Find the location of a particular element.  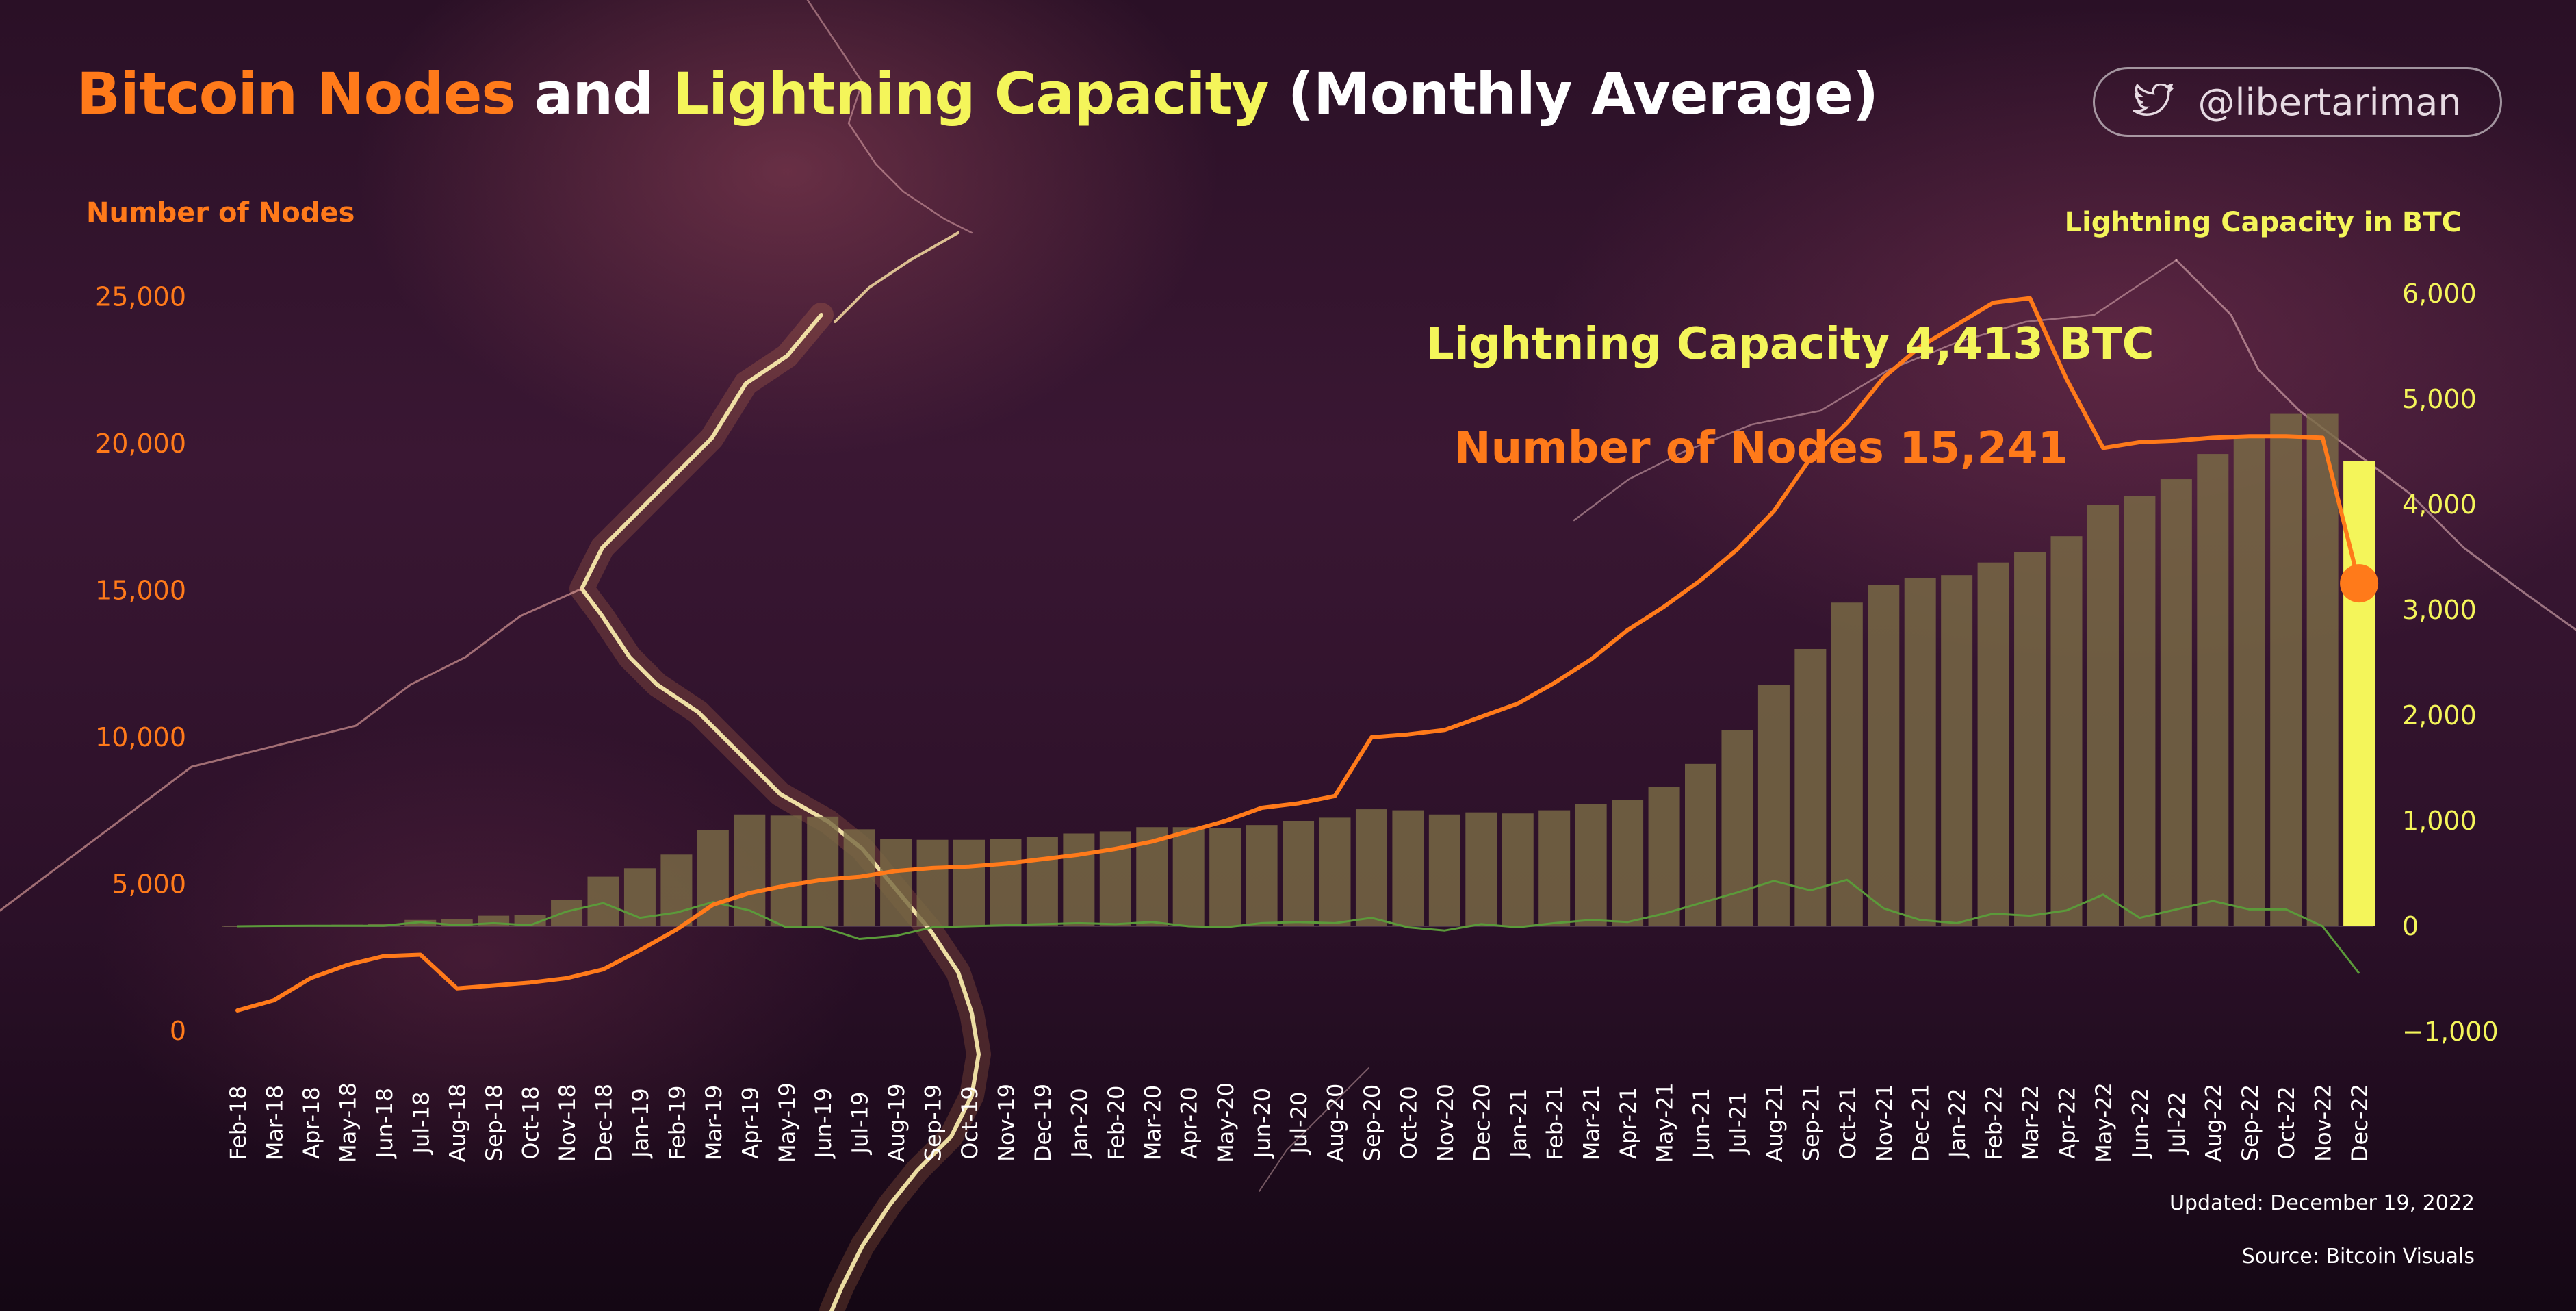

left-tick-label: 0 is located at coordinates (178, 1031).